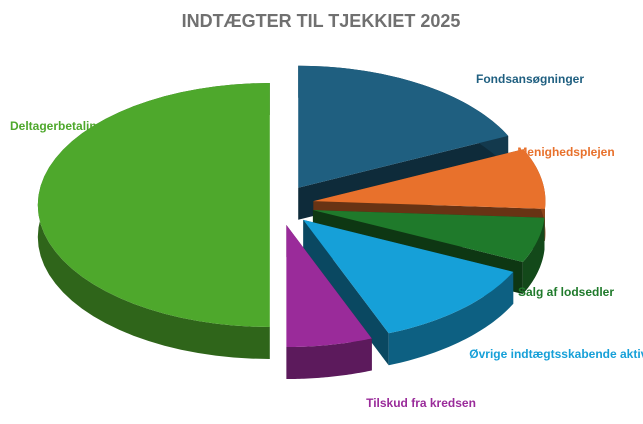  What do you see at coordinates (565, 152) in the screenshot?
I see `slice-label: Menighedsplejen` at bounding box center [565, 152].